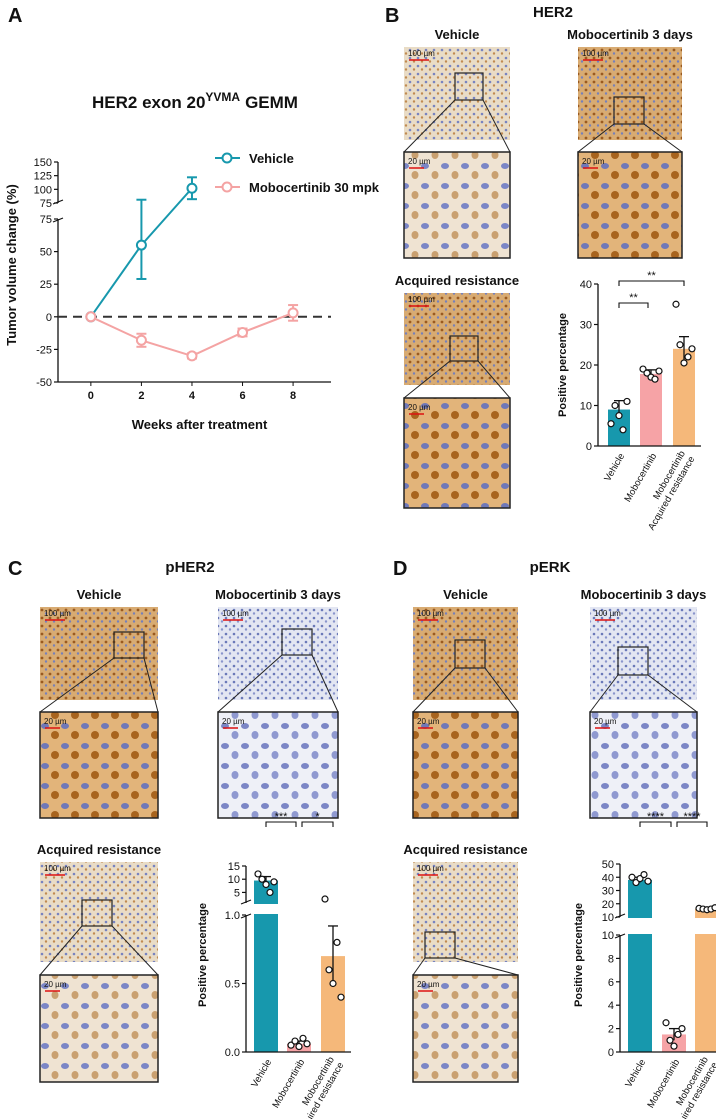 The width and height of the screenshot is (716, 1119). What do you see at coordinates (633, 298) in the screenshot?
I see `significance-label: **` at bounding box center [633, 298].